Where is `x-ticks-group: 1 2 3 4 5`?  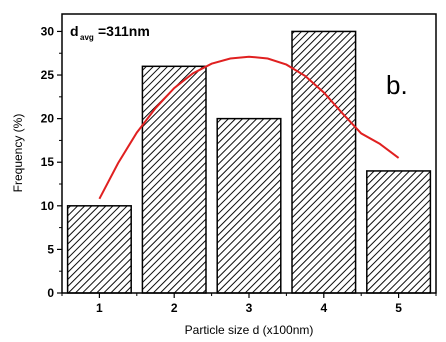 x-ticks-group: 1 2 3 4 5 is located at coordinates (249, 304).